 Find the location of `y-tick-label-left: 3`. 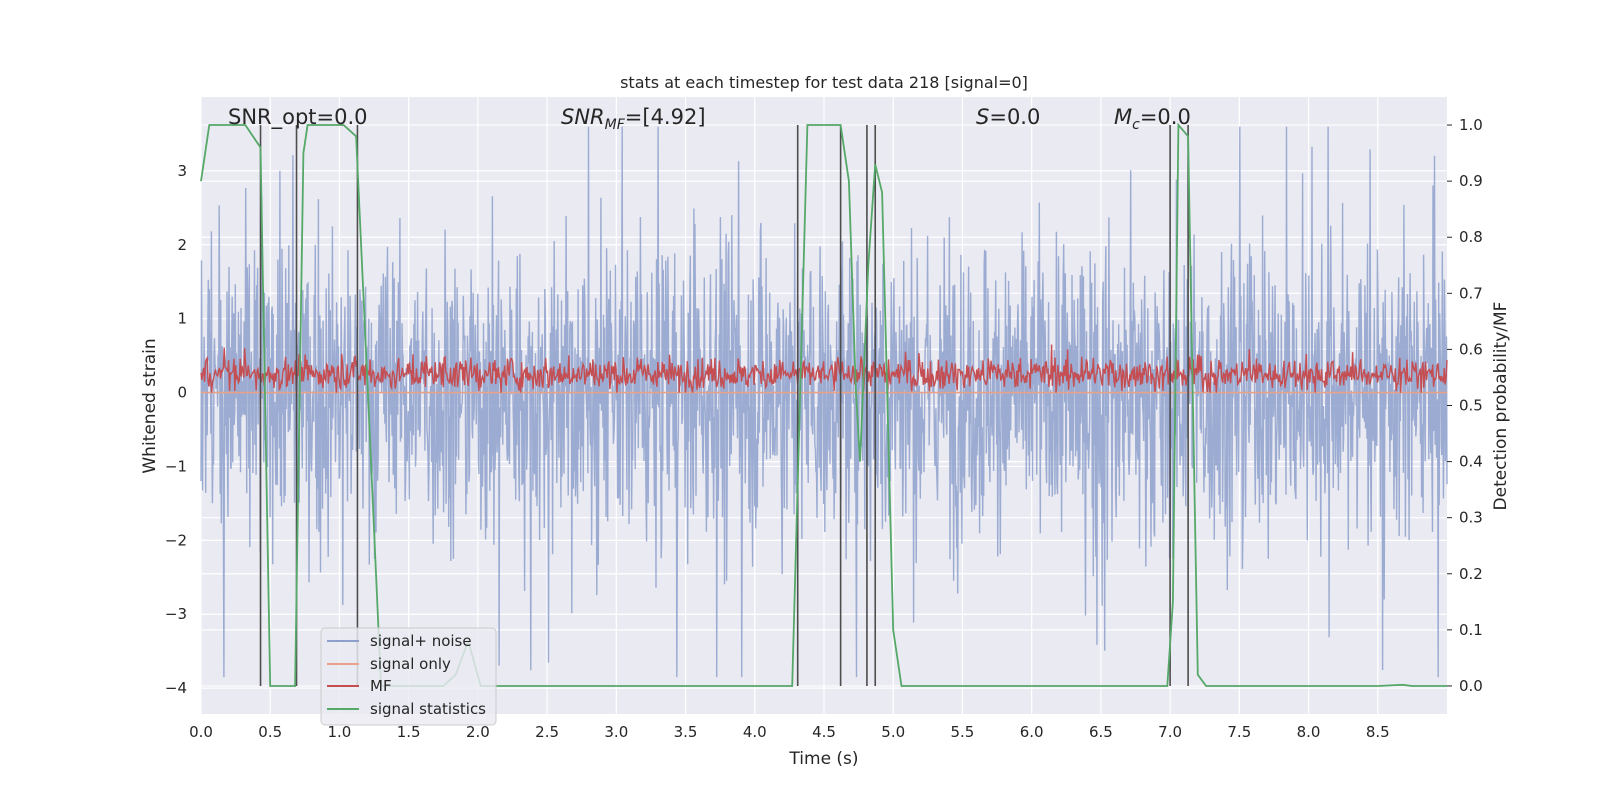

y-tick-label-left: 3 is located at coordinates (182, 171).